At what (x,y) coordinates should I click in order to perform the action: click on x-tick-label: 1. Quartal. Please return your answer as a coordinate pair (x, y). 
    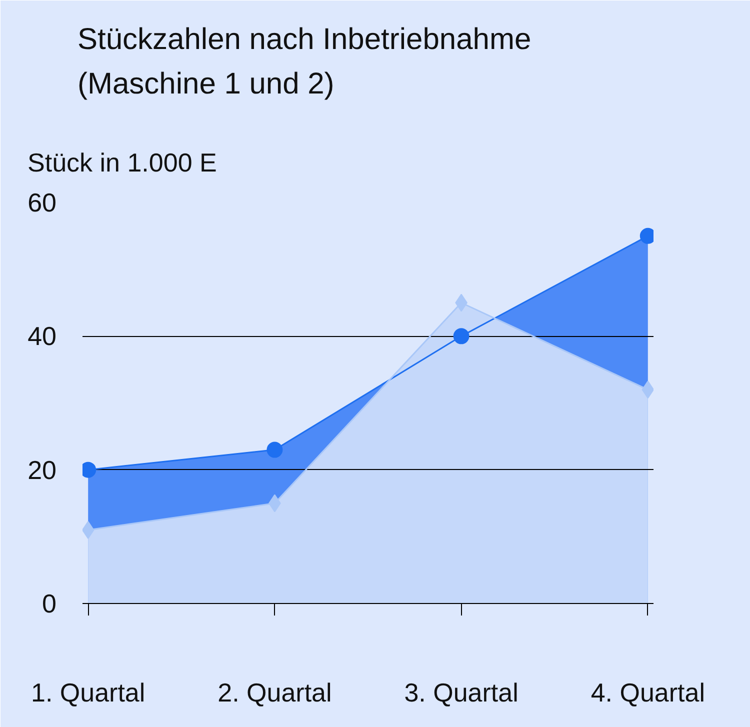
    Looking at the image, I should click on (88, 693).